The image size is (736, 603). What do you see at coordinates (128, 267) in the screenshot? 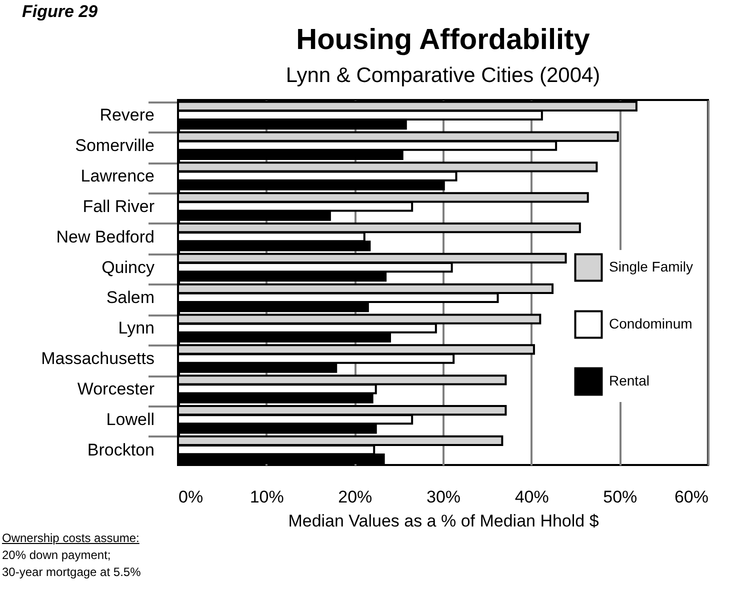
I see `y-tick-label: Quincy` at bounding box center [128, 267].